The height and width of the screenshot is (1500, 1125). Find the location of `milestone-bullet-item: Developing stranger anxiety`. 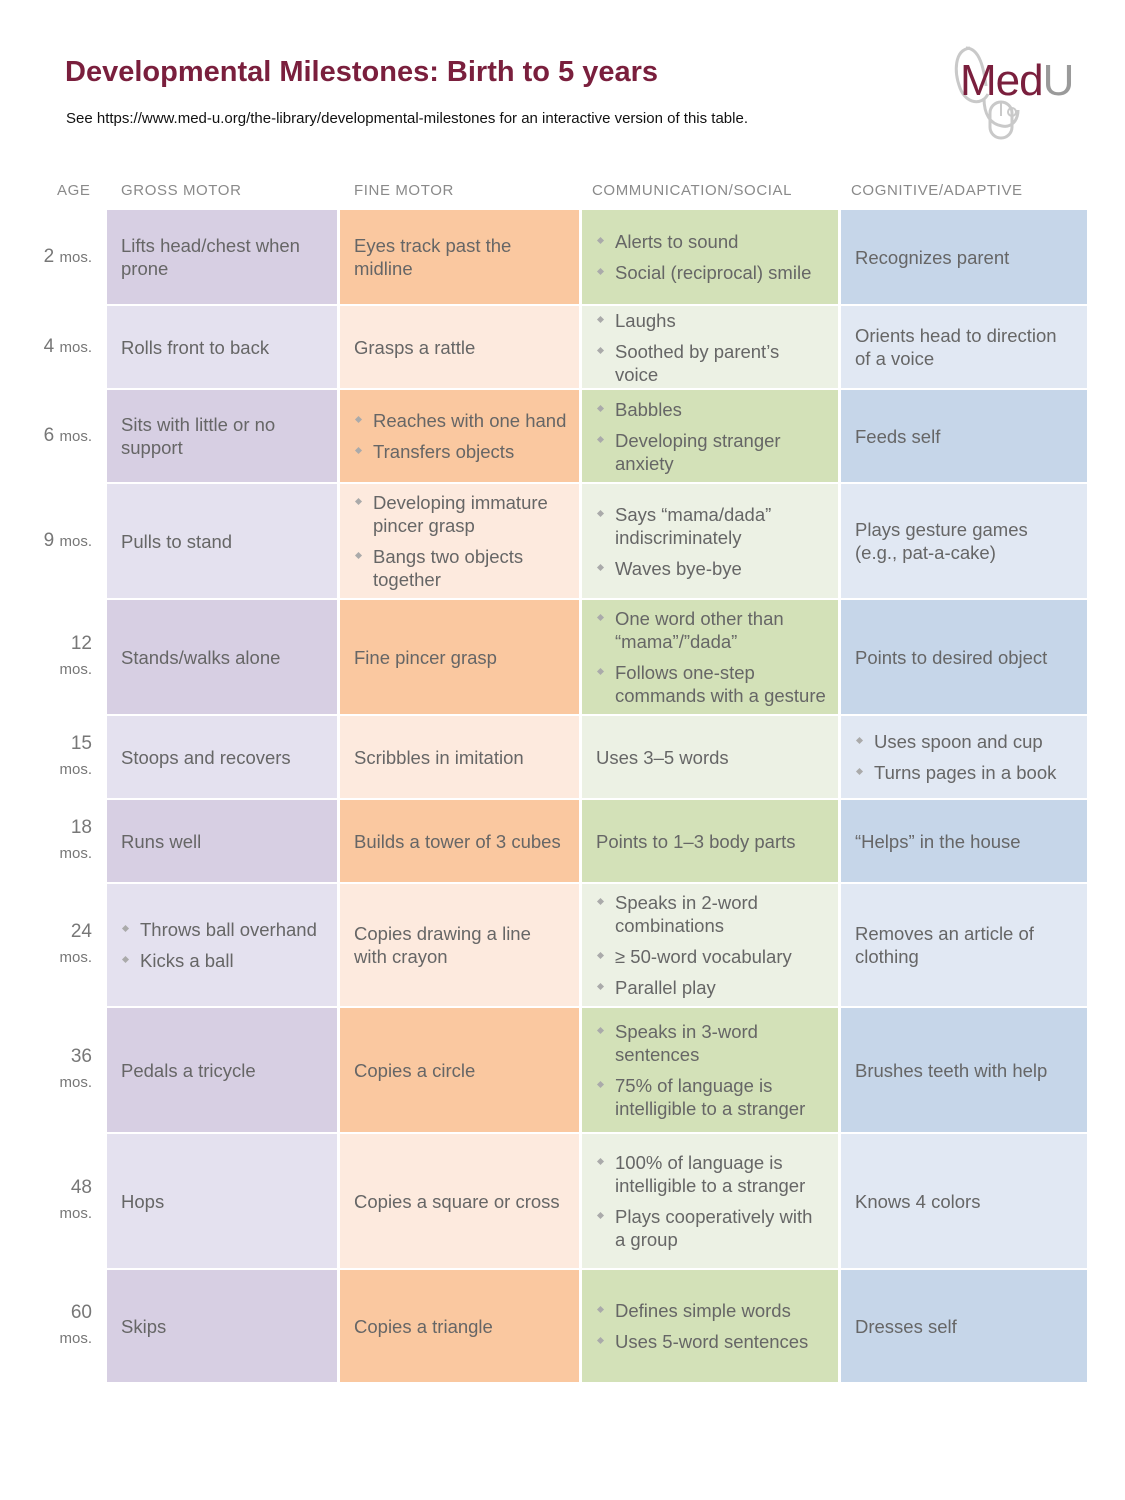

milestone-bullet-item: Developing stranger anxiety is located at coordinates (711, 452).